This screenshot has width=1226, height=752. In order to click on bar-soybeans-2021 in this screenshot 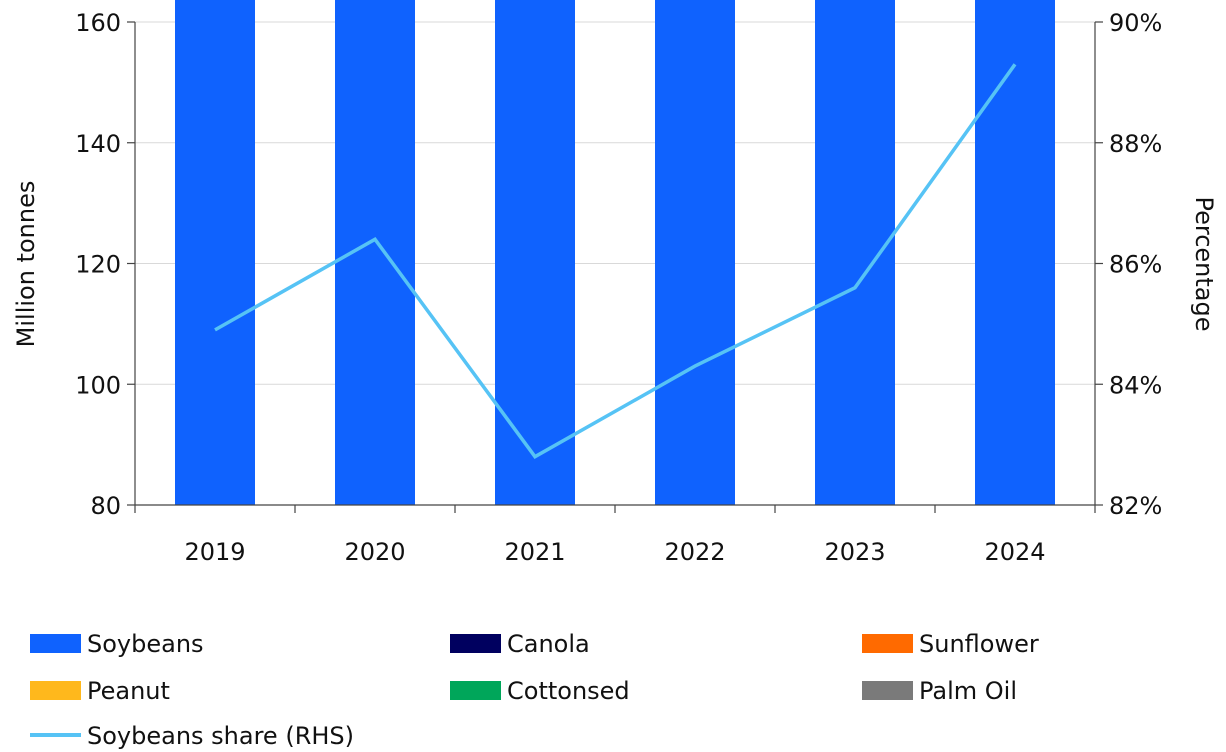, I will do `click(535, 252)`.